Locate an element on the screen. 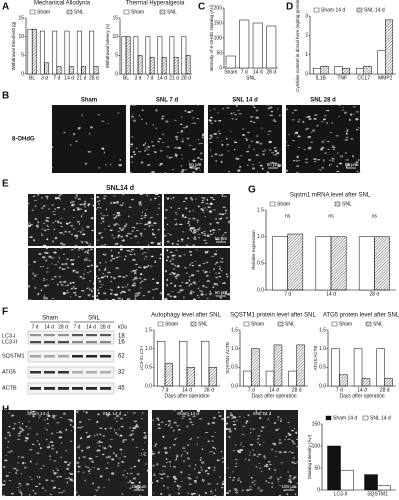  blot-row-label: ACTB is located at coordinates (9, 388).